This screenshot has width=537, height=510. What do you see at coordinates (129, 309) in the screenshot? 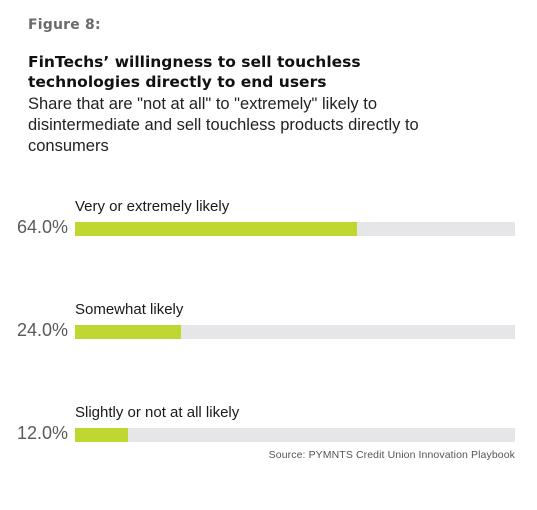
I see `bar-label: Somewhat likely` at bounding box center [129, 309].